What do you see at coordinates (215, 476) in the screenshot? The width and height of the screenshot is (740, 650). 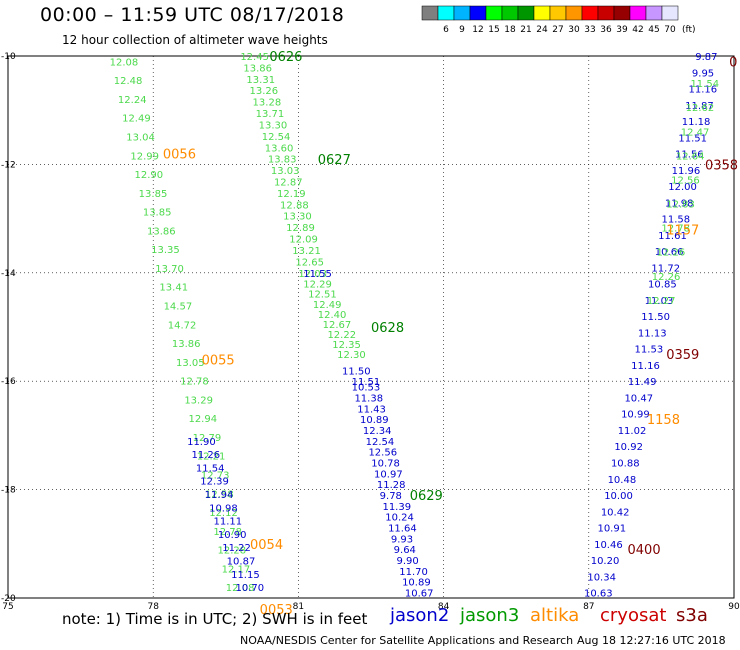 I see `swh-data-label: 12.73` at bounding box center [215, 476].